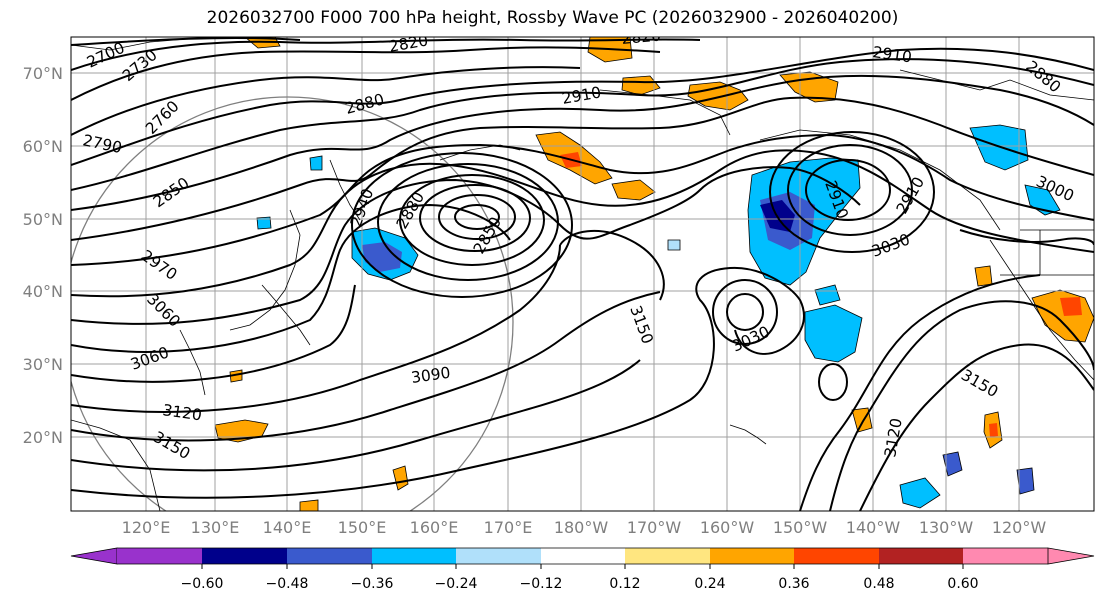 This screenshot has height=604, width=1105. I want to click on contour-label: 2910, so click(892, 54).